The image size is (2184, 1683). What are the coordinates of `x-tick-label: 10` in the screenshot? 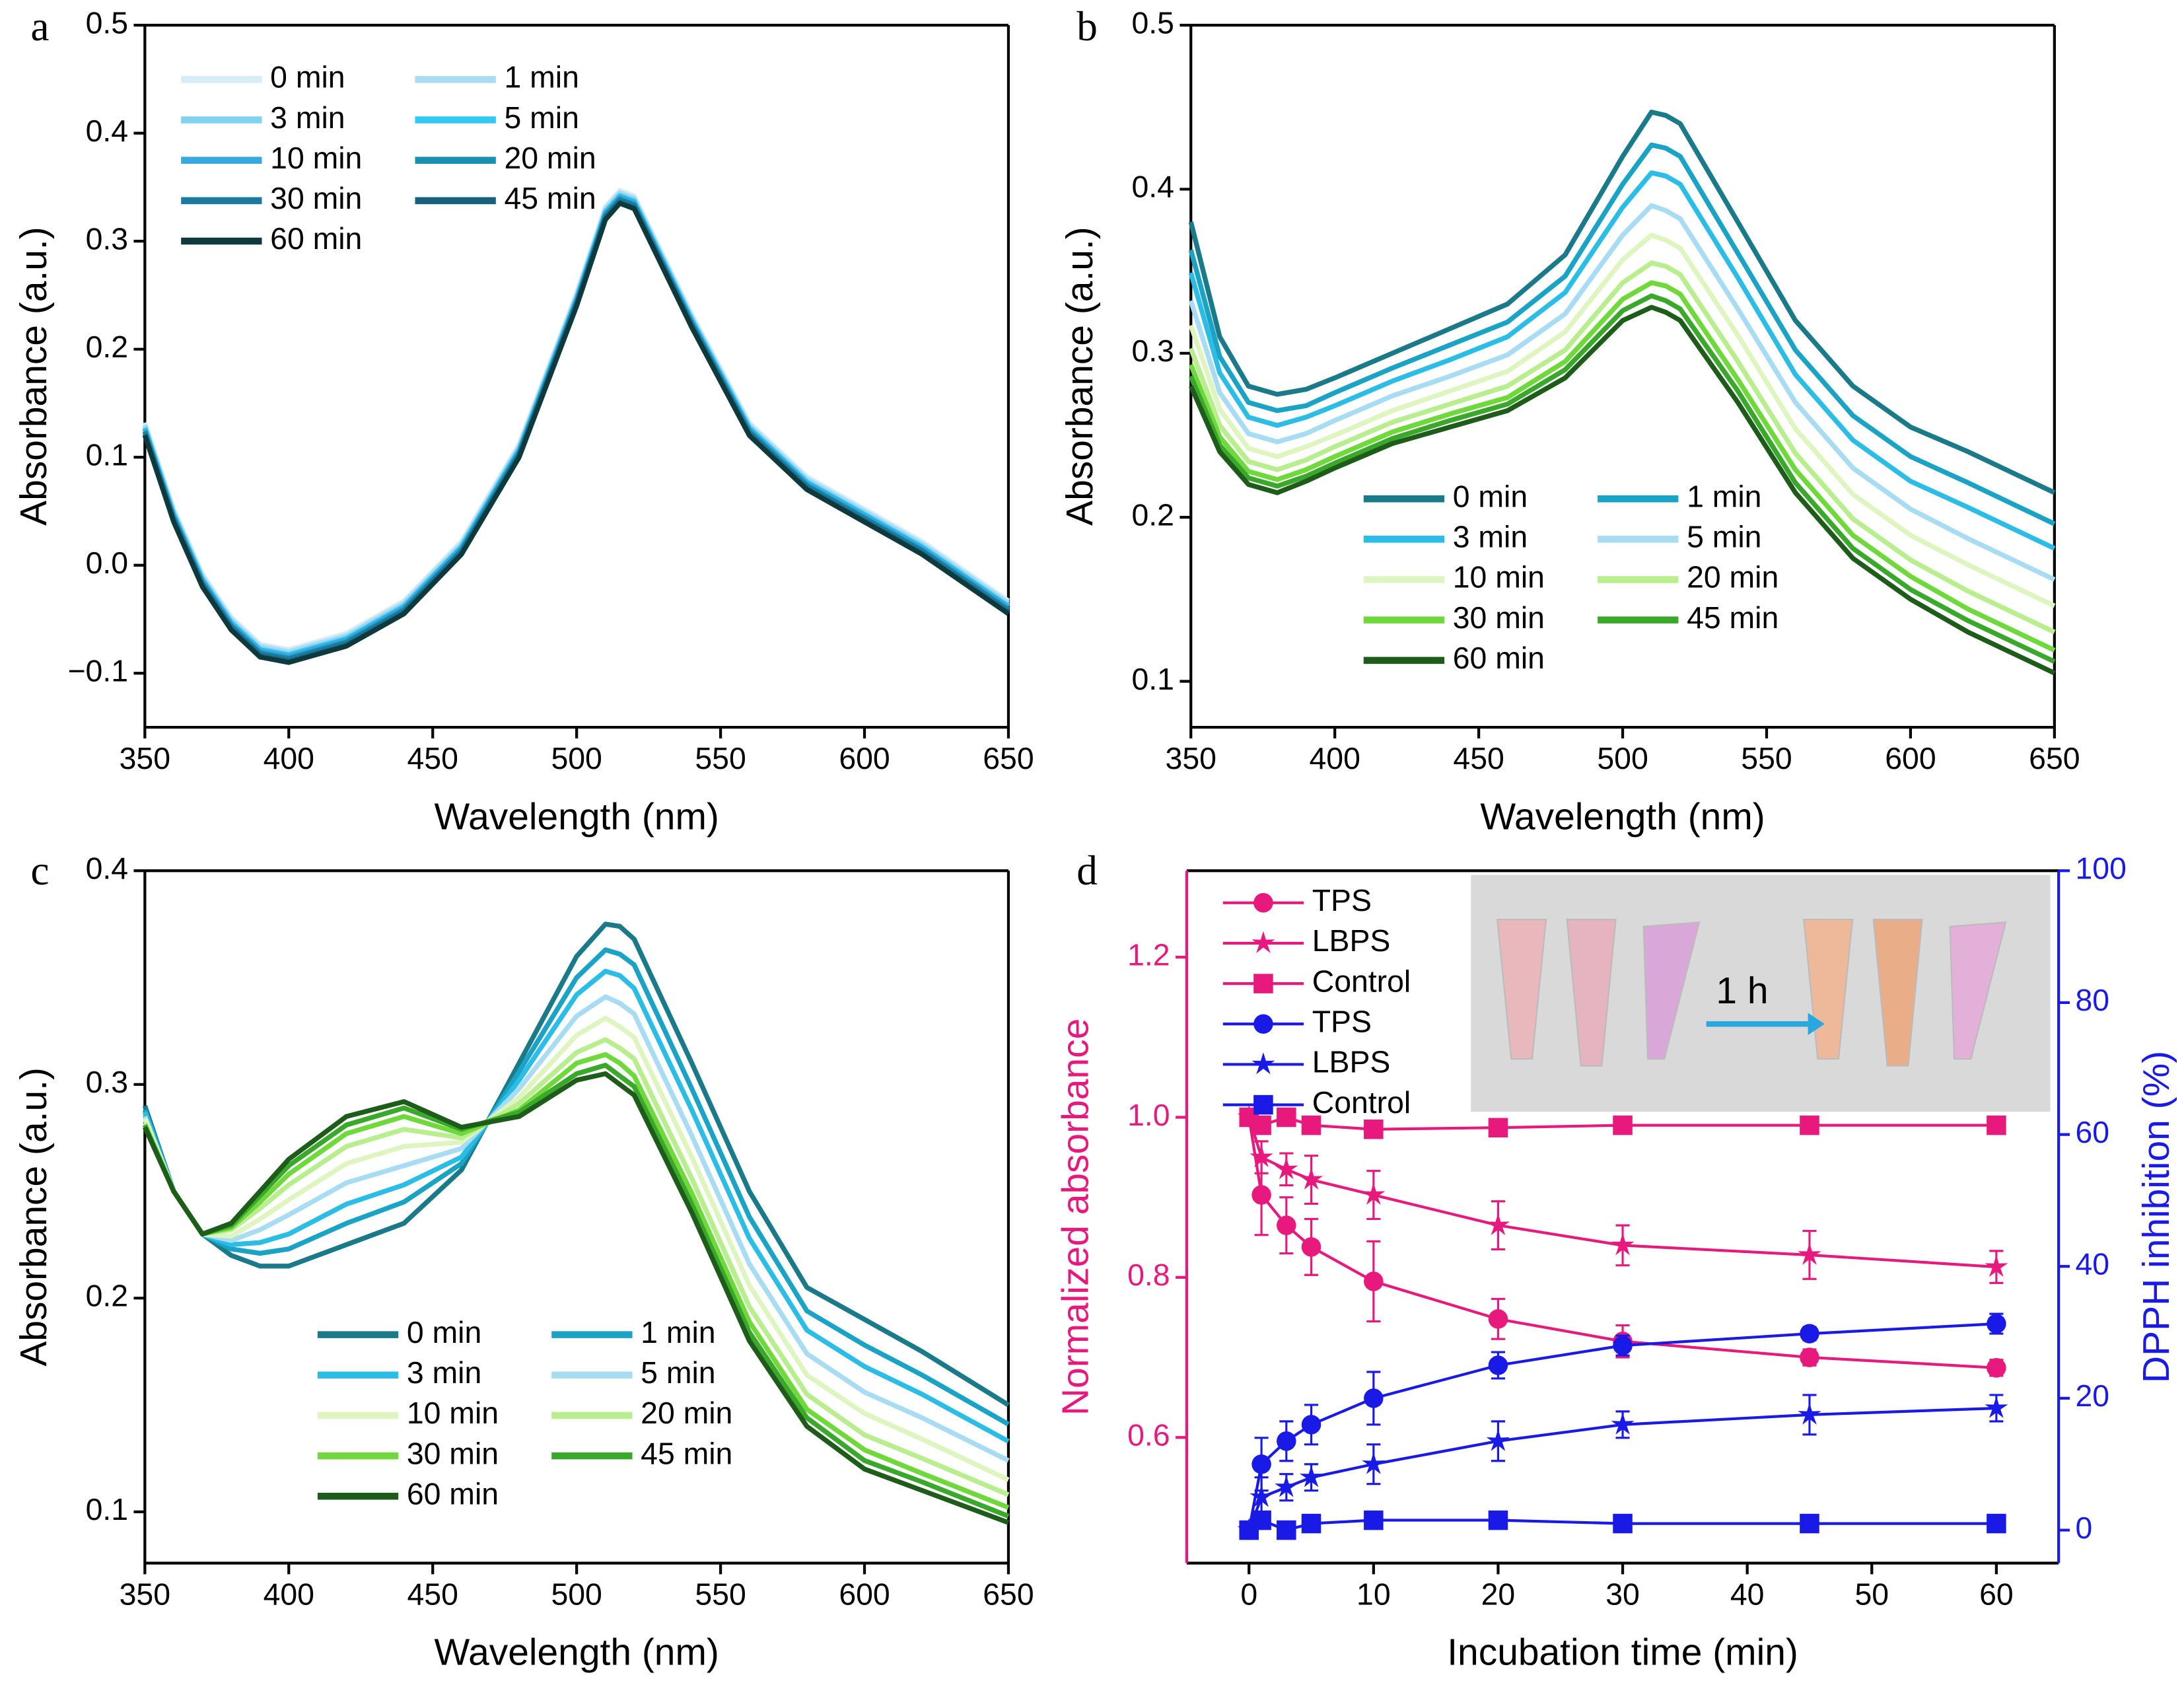 It's located at (1373, 1594).